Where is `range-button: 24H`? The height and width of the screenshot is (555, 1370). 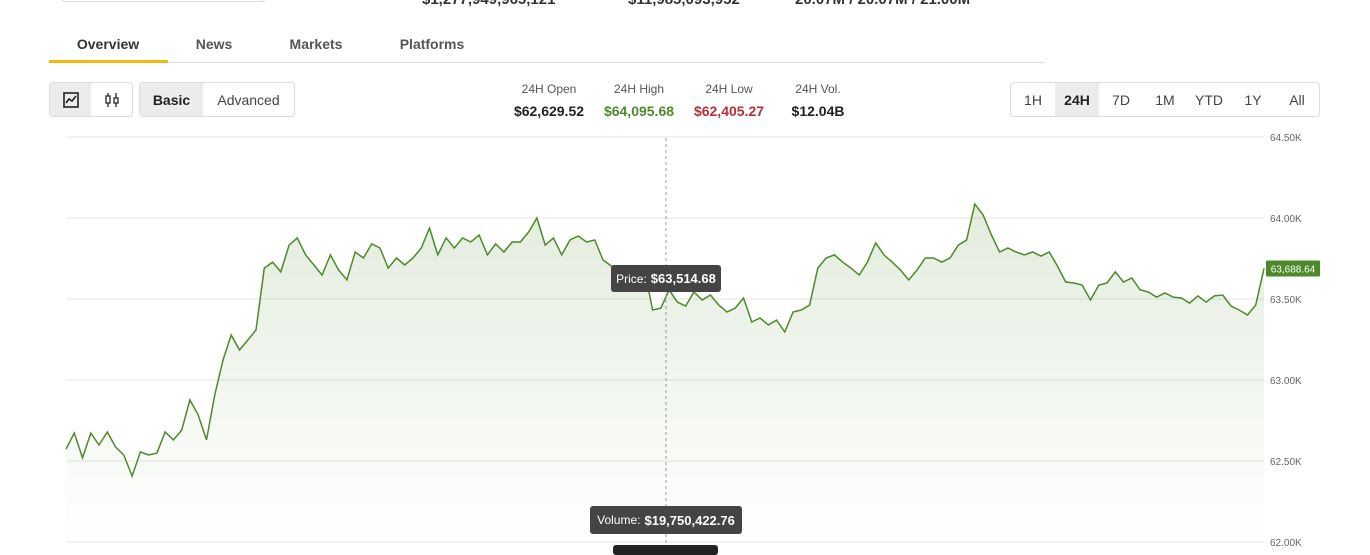
range-button: 24H is located at coordinates (1077, 99).